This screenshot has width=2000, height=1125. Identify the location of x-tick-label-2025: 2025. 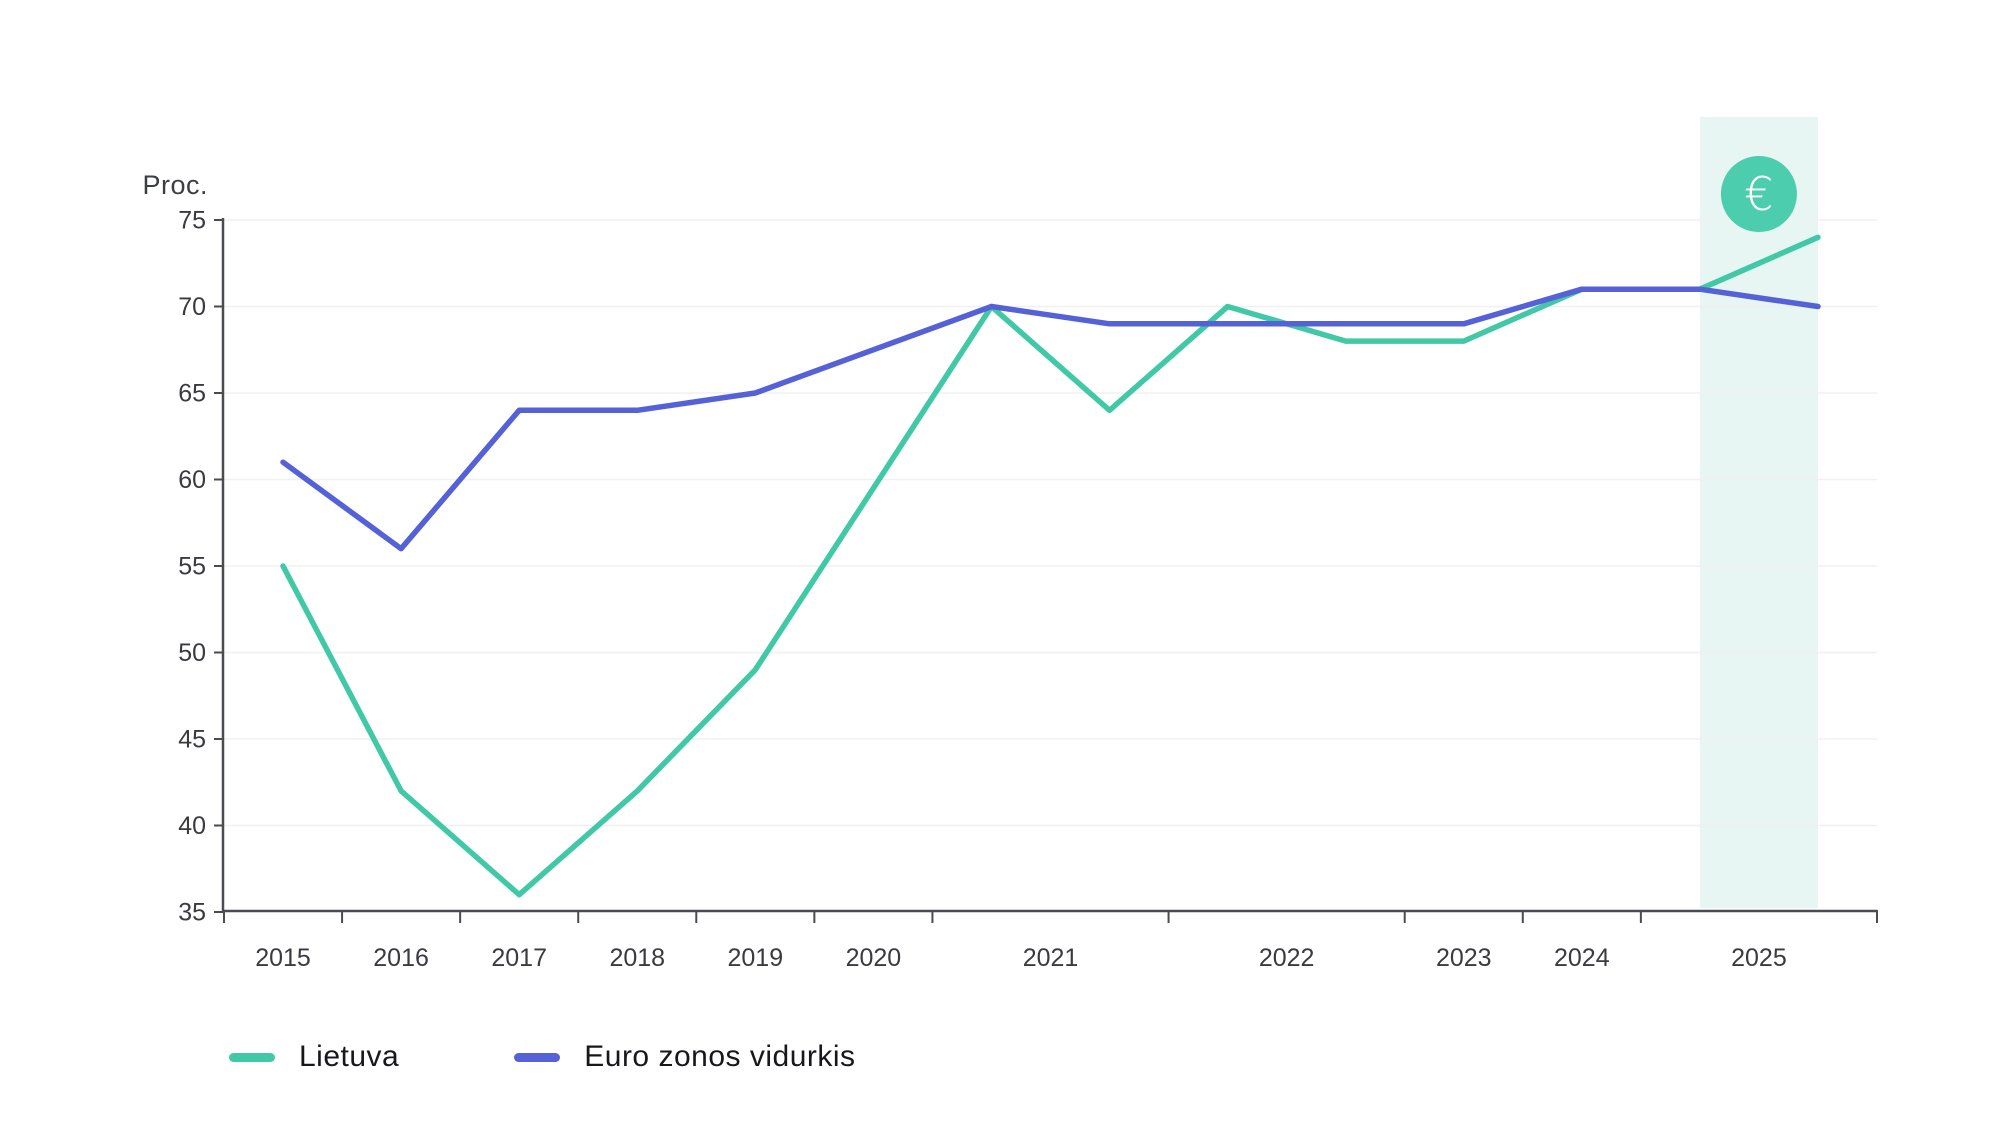
(1759, 958).